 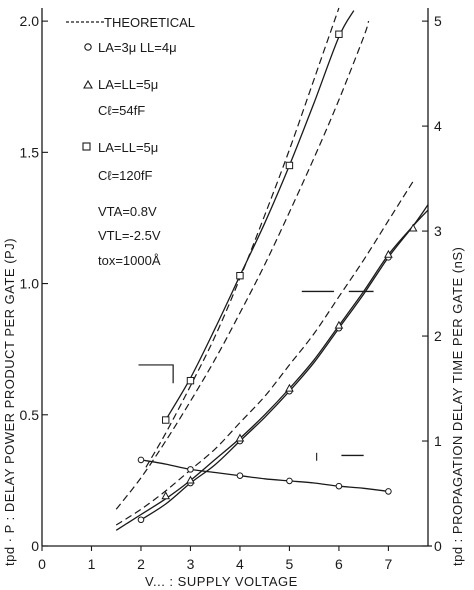 I want to click on x-tick-label: 3, so click(x=191, y=564).